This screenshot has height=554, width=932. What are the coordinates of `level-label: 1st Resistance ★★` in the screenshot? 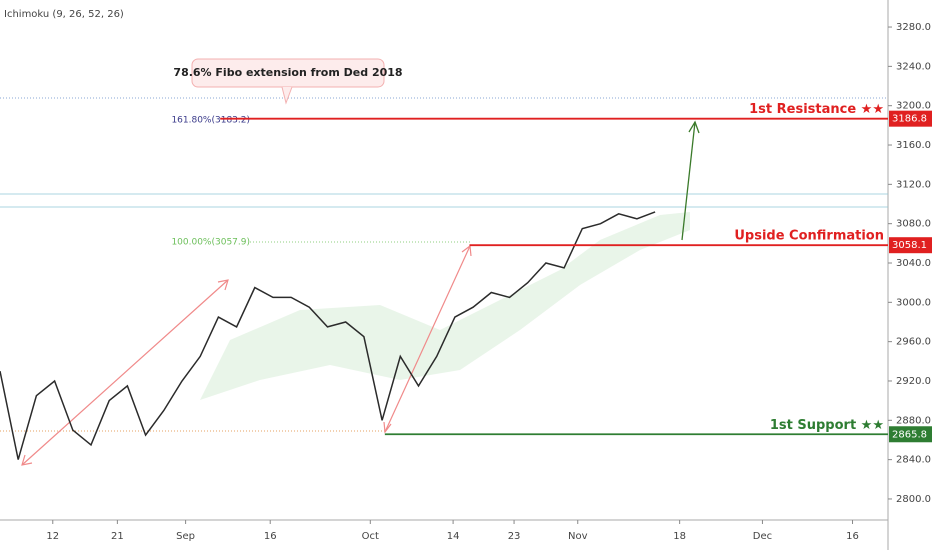 It's located at (816, 109).